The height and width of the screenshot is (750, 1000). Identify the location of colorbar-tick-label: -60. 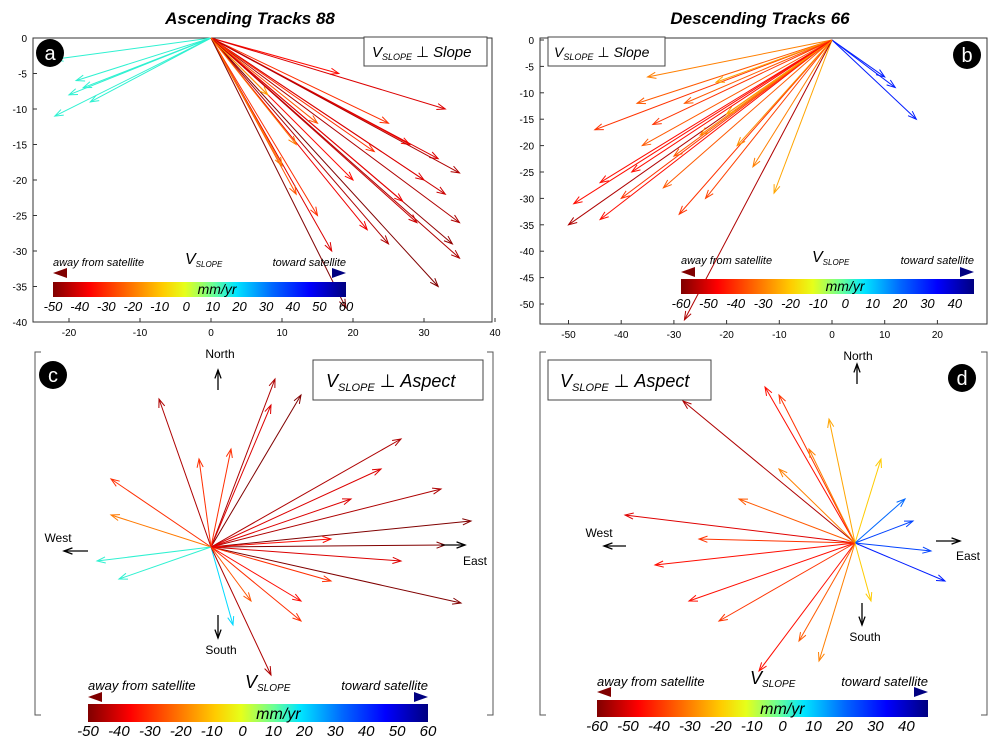
(597, 726).